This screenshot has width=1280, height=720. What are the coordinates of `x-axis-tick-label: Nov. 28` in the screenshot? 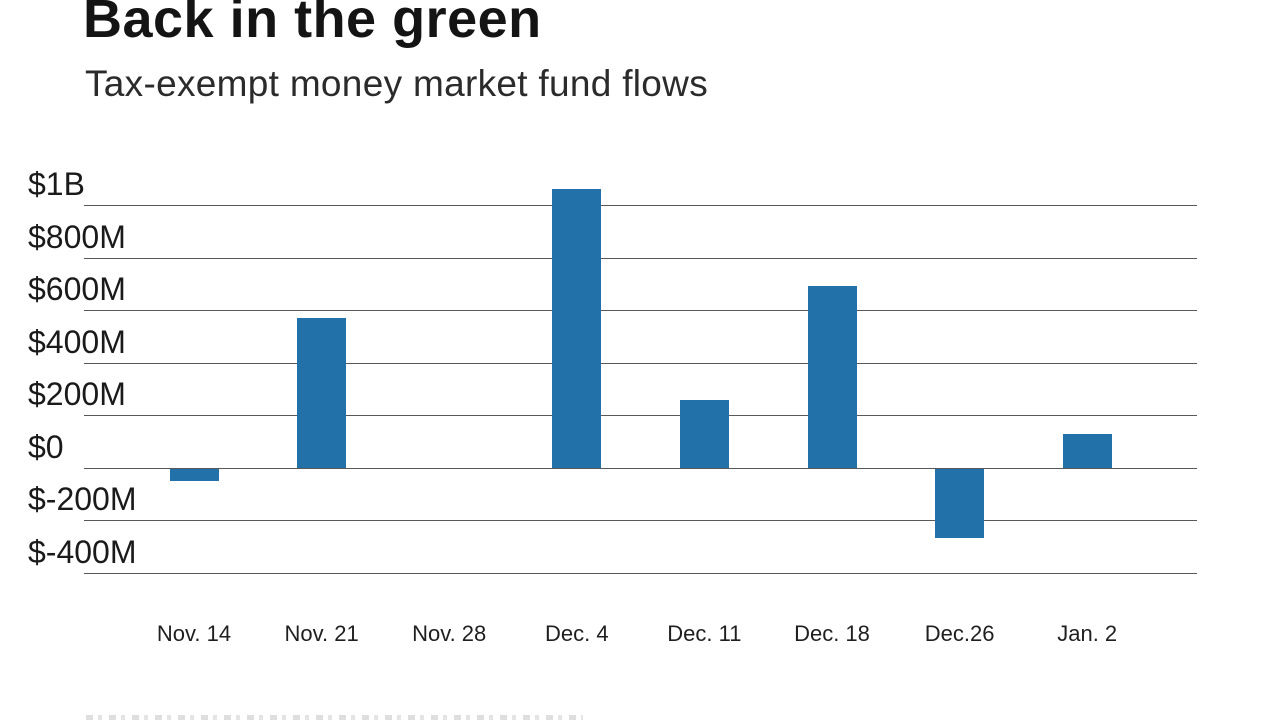 It's located at (449, 633).